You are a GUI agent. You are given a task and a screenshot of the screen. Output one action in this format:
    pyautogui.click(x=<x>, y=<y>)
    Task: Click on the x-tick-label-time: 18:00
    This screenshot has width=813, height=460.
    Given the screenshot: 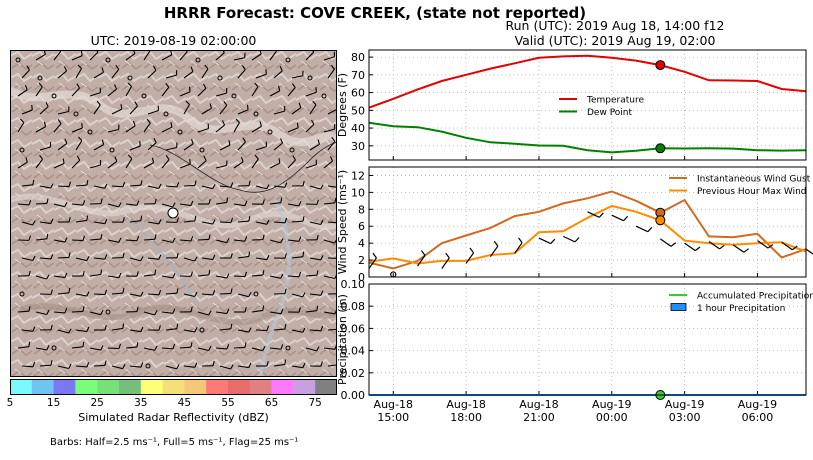 What is the action you would take?
    pyautogui.click(x=466, y=417)
    